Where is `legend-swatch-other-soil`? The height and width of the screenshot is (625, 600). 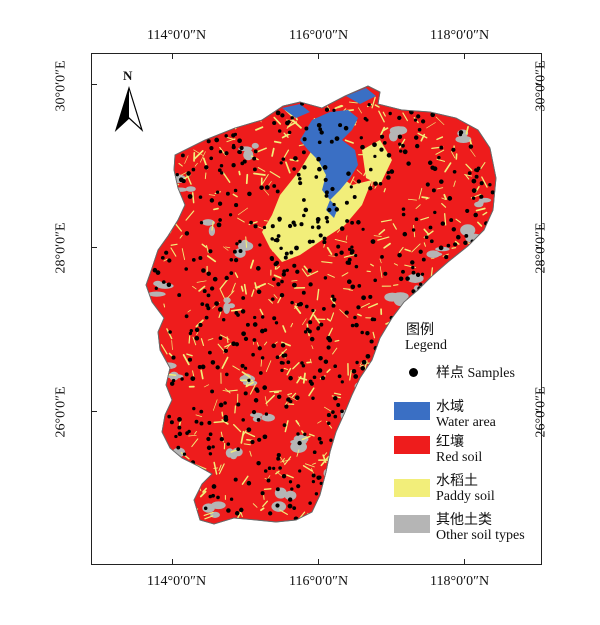 legend-swatch-other-soil is located at coordinates (412, 524).